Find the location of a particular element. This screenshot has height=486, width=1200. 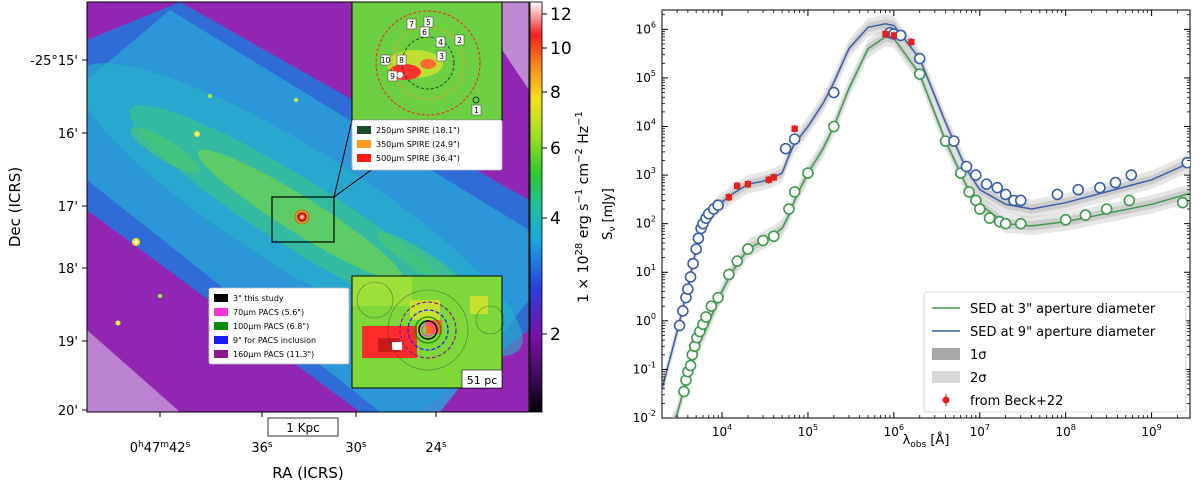

region-number: 1 is located at coordinates (476, 110).